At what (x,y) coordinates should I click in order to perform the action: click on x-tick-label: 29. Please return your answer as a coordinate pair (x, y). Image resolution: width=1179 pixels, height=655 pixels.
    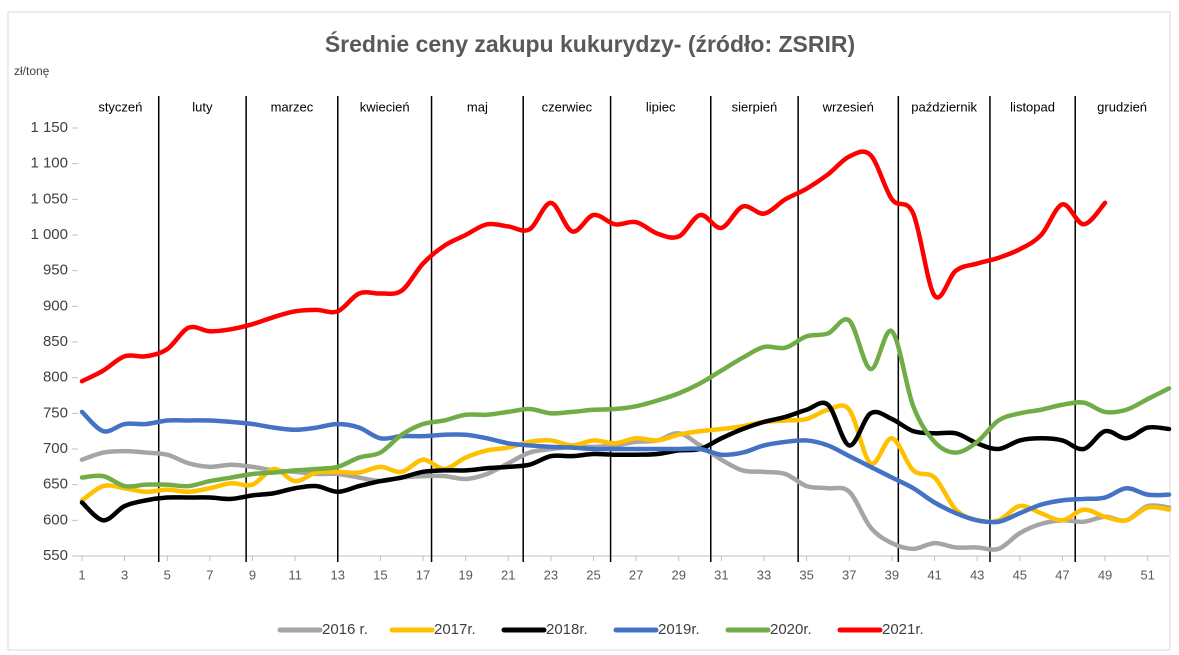
    Looking at the image, I should click on (679, 574).